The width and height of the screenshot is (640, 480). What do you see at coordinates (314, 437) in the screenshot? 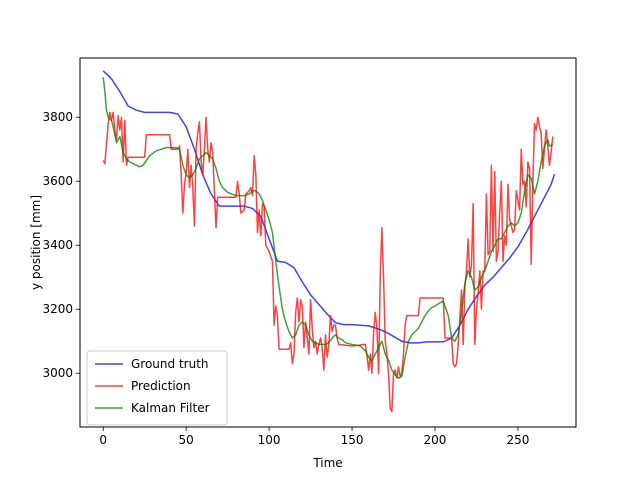
I see `x-axis: 0 50 100 150 200 250` at bounding box center [314, 437].